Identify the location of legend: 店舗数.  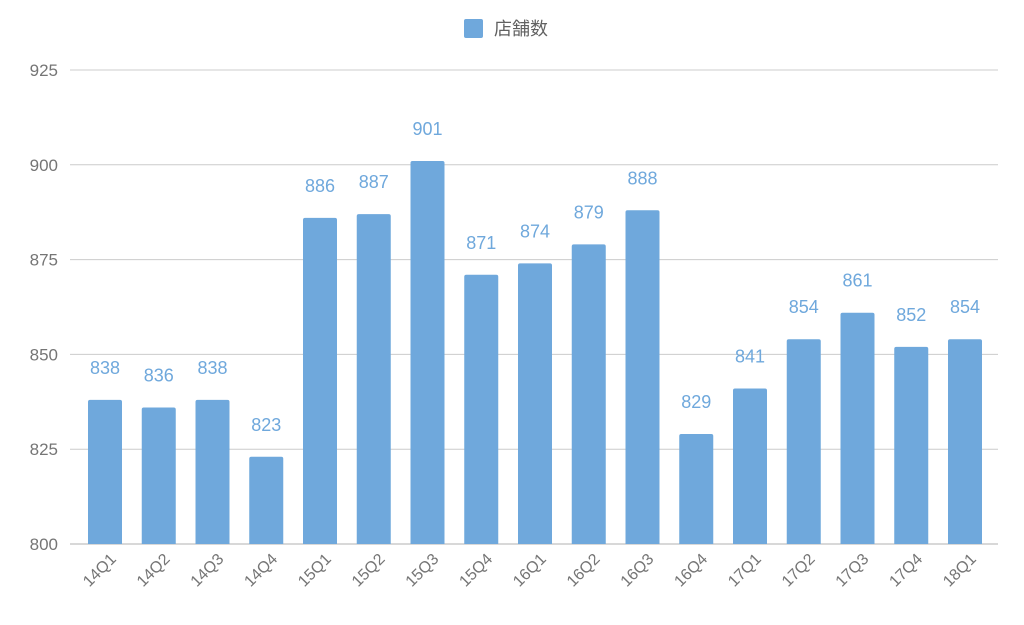
(506, 29).